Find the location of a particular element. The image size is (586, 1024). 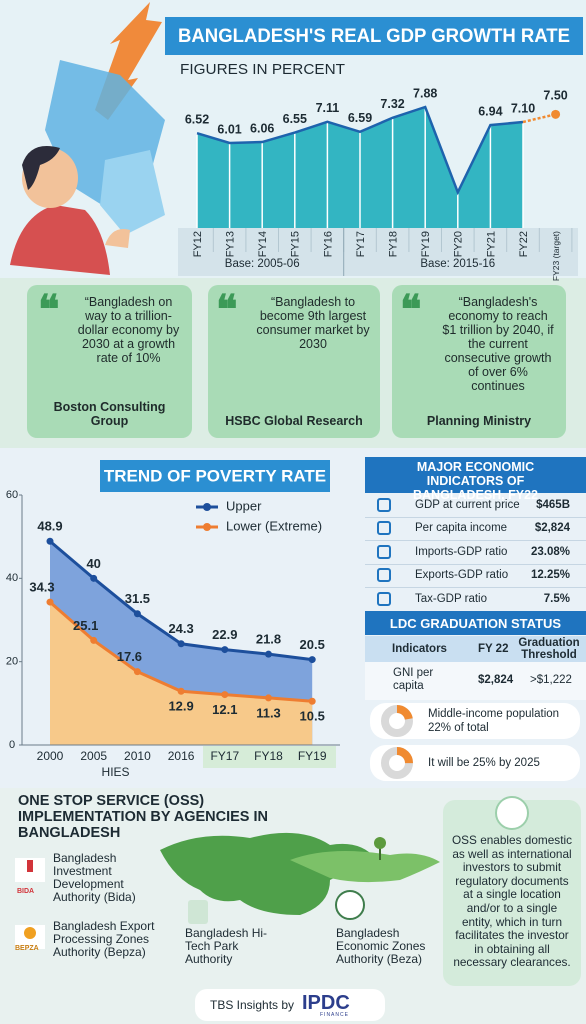

base-label: Base: 2015-16 is located at coordinates (457, 264).